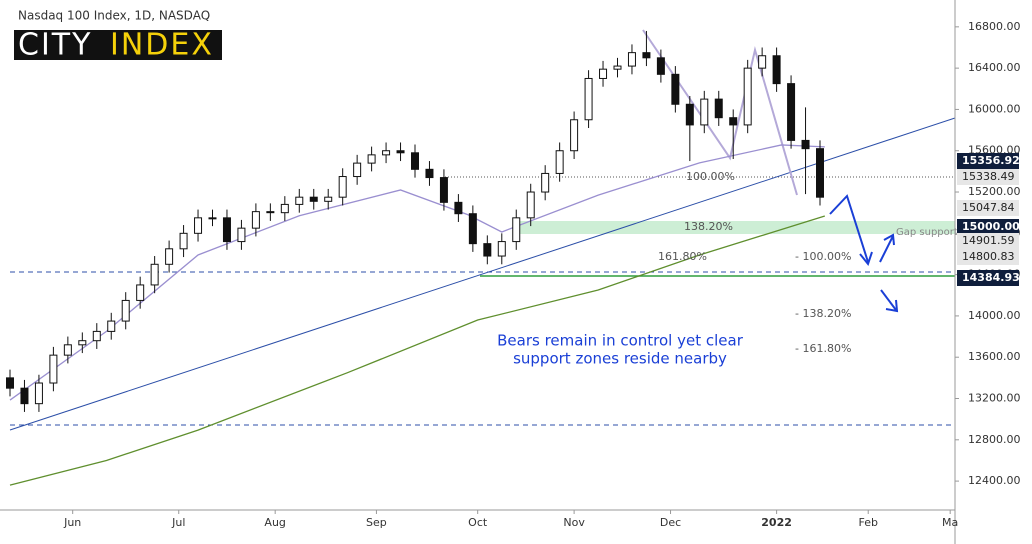 This screenshot has width=1032, height=544. I want to click on x-tick-label: Ma, so click(950, 522).